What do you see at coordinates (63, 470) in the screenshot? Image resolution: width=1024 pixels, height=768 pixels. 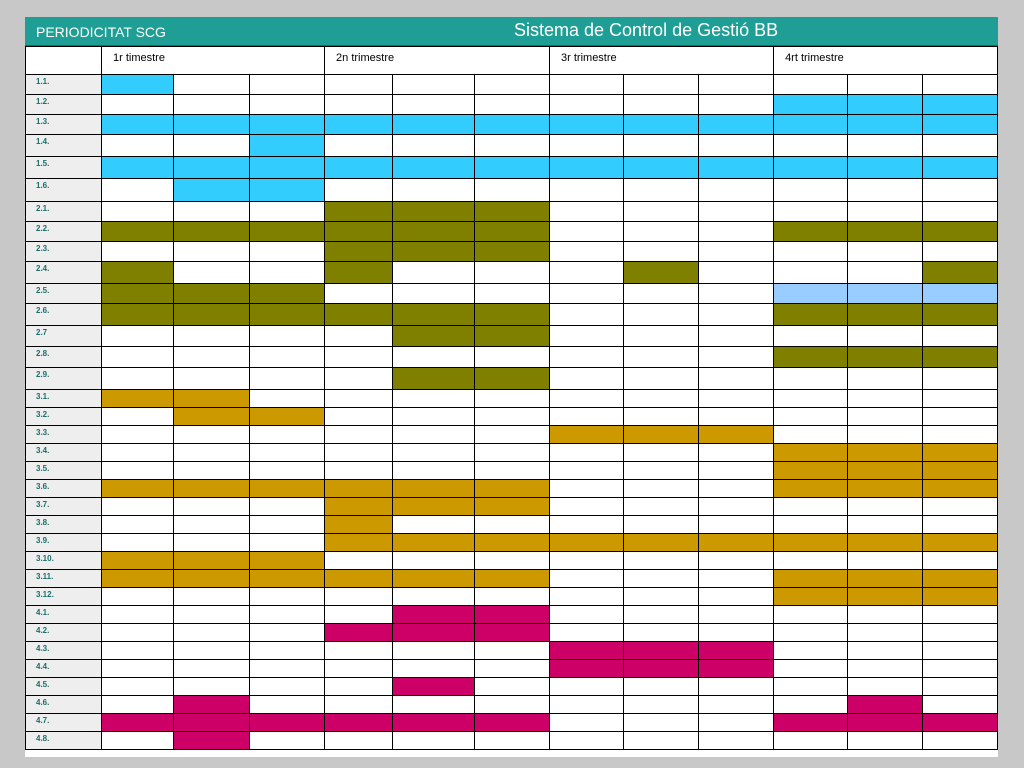 I see `row-label: 3.5.` at bounding box center [63, 470].